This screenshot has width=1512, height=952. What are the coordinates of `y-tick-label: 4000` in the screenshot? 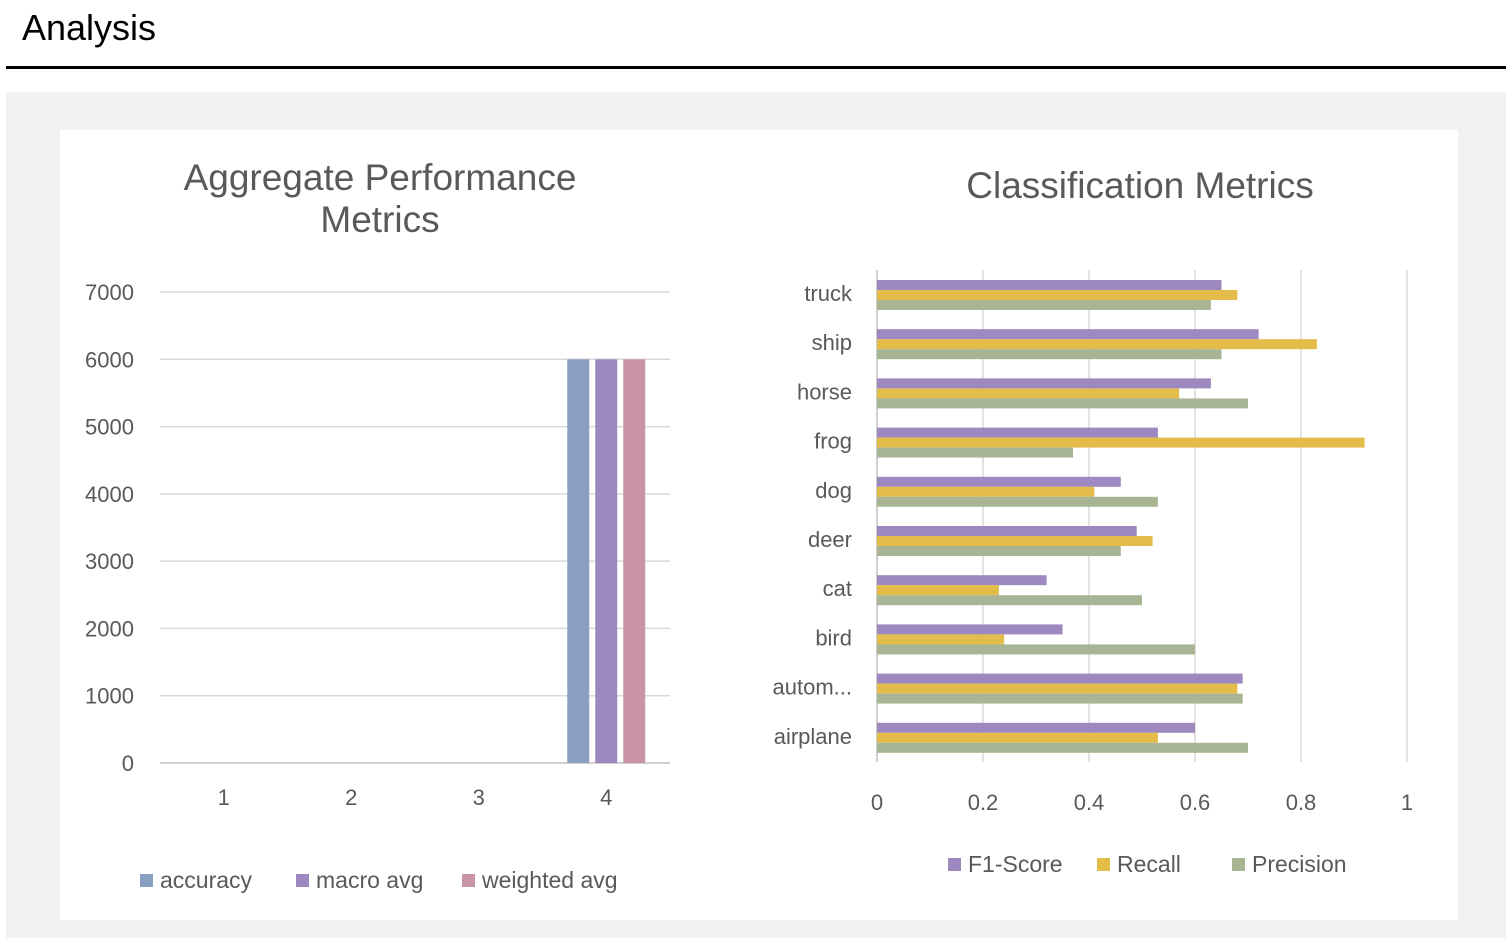 It's located at (109, 494).